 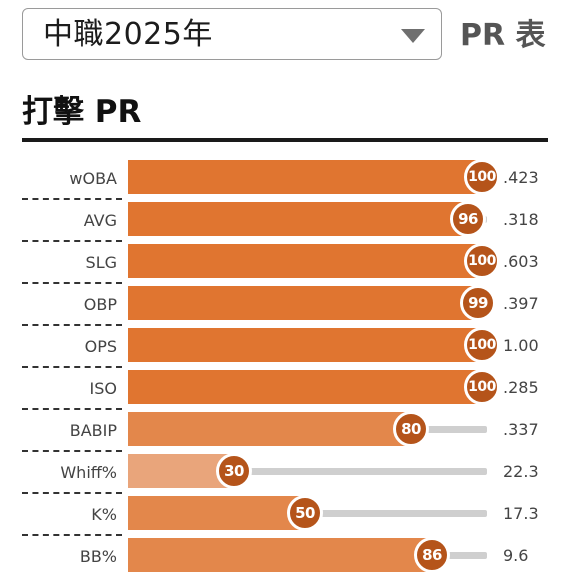 What do you see at coordinates (128, 34) in the screenshot?
I see `season-dropdown-value: 中職2025年` at bounding box center [128, 34].